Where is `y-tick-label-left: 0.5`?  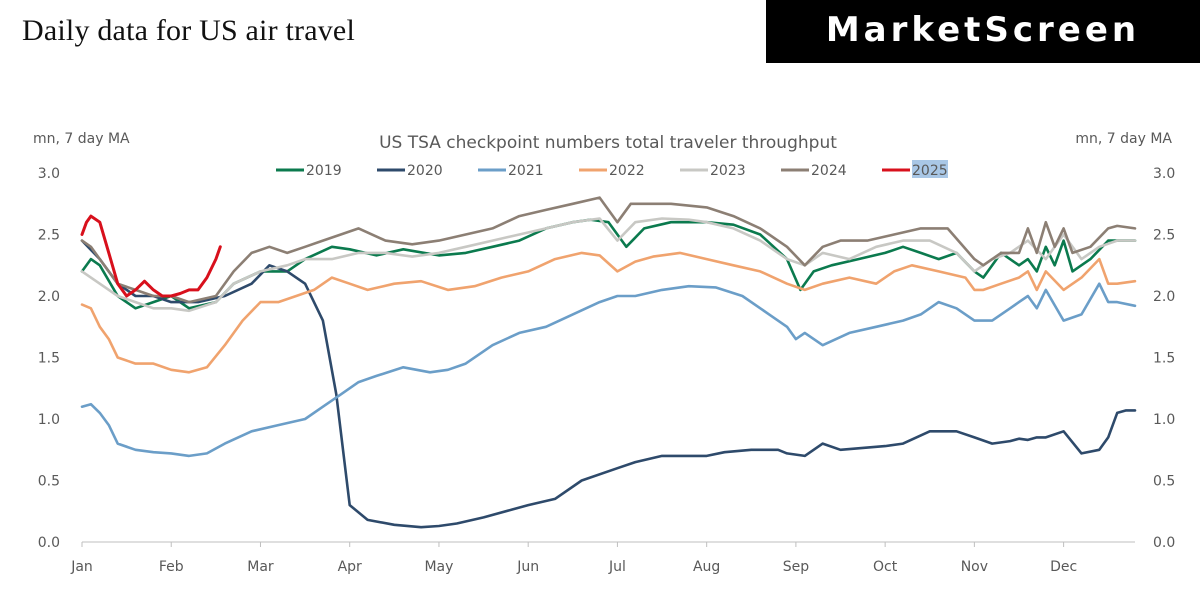
y-tick-label-left: 0.5 is located at coordinates (49, 482).